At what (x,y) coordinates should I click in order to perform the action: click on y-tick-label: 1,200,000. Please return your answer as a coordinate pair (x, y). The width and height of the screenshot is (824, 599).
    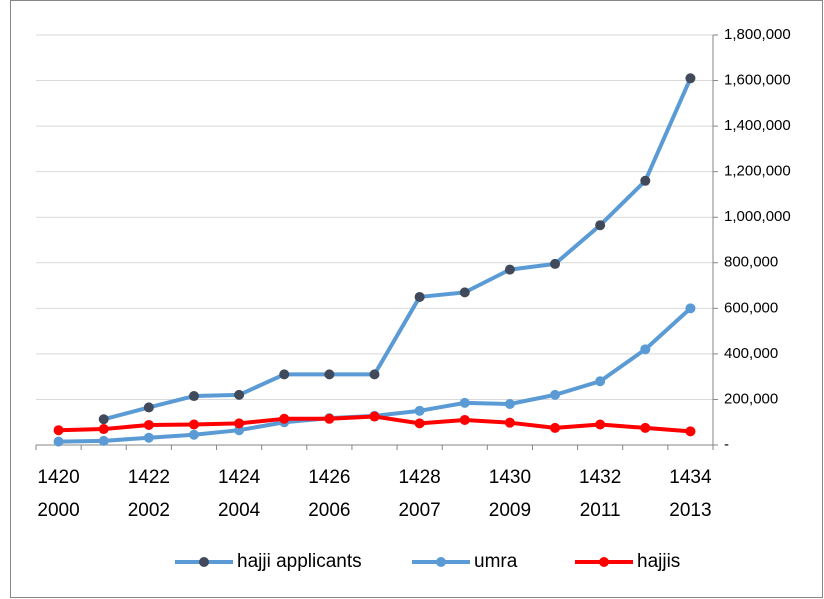
    Looking at the image, I should click on (757, 171).